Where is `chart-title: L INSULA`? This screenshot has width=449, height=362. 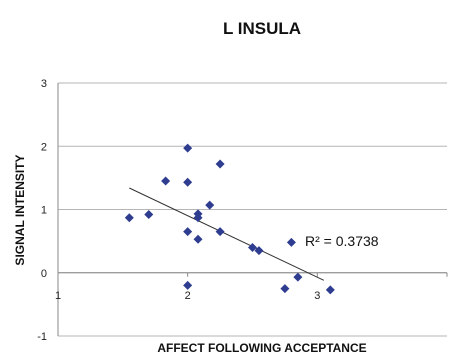
chart-title: L INSULA is located at coordinates (262, 28).